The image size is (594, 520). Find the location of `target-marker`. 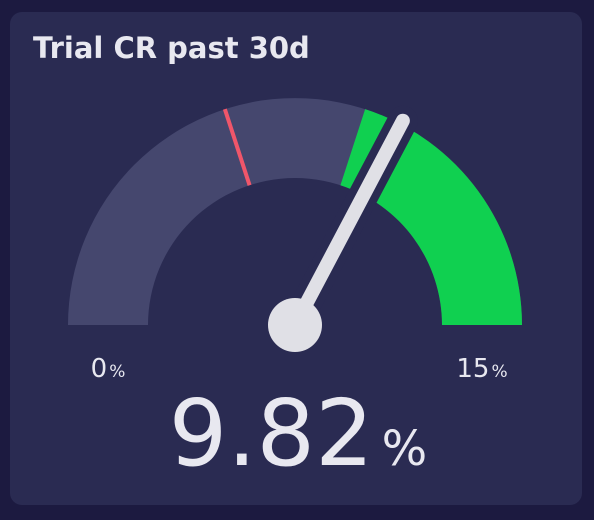

target-marker is located at coordinates (237, 147).